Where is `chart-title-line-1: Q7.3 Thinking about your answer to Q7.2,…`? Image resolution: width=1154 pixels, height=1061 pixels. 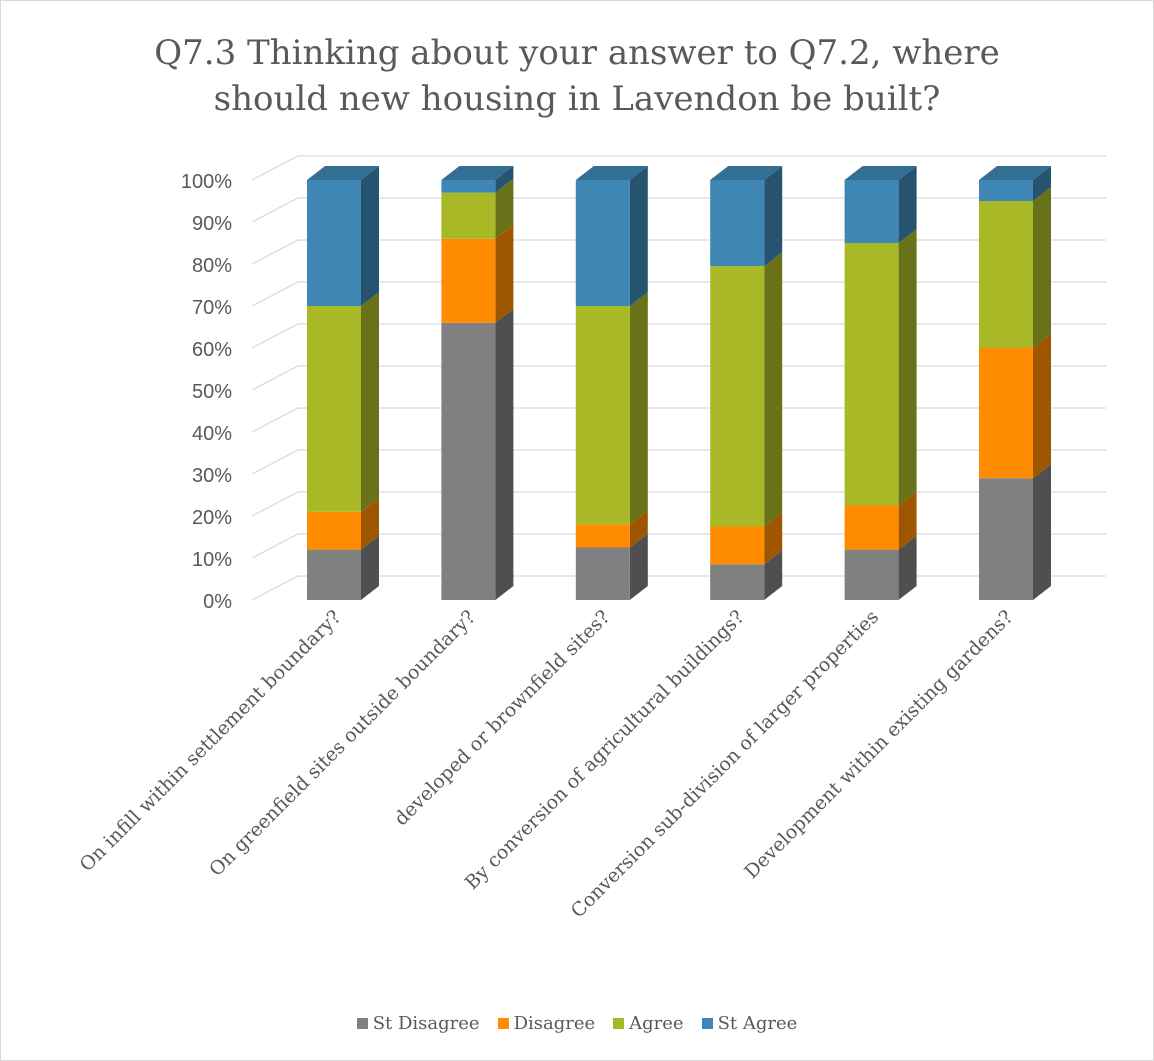
chart-title-line-1: Q7.3 Thinking about your answer to Q7.2,… is located at coordinates (577, 53).